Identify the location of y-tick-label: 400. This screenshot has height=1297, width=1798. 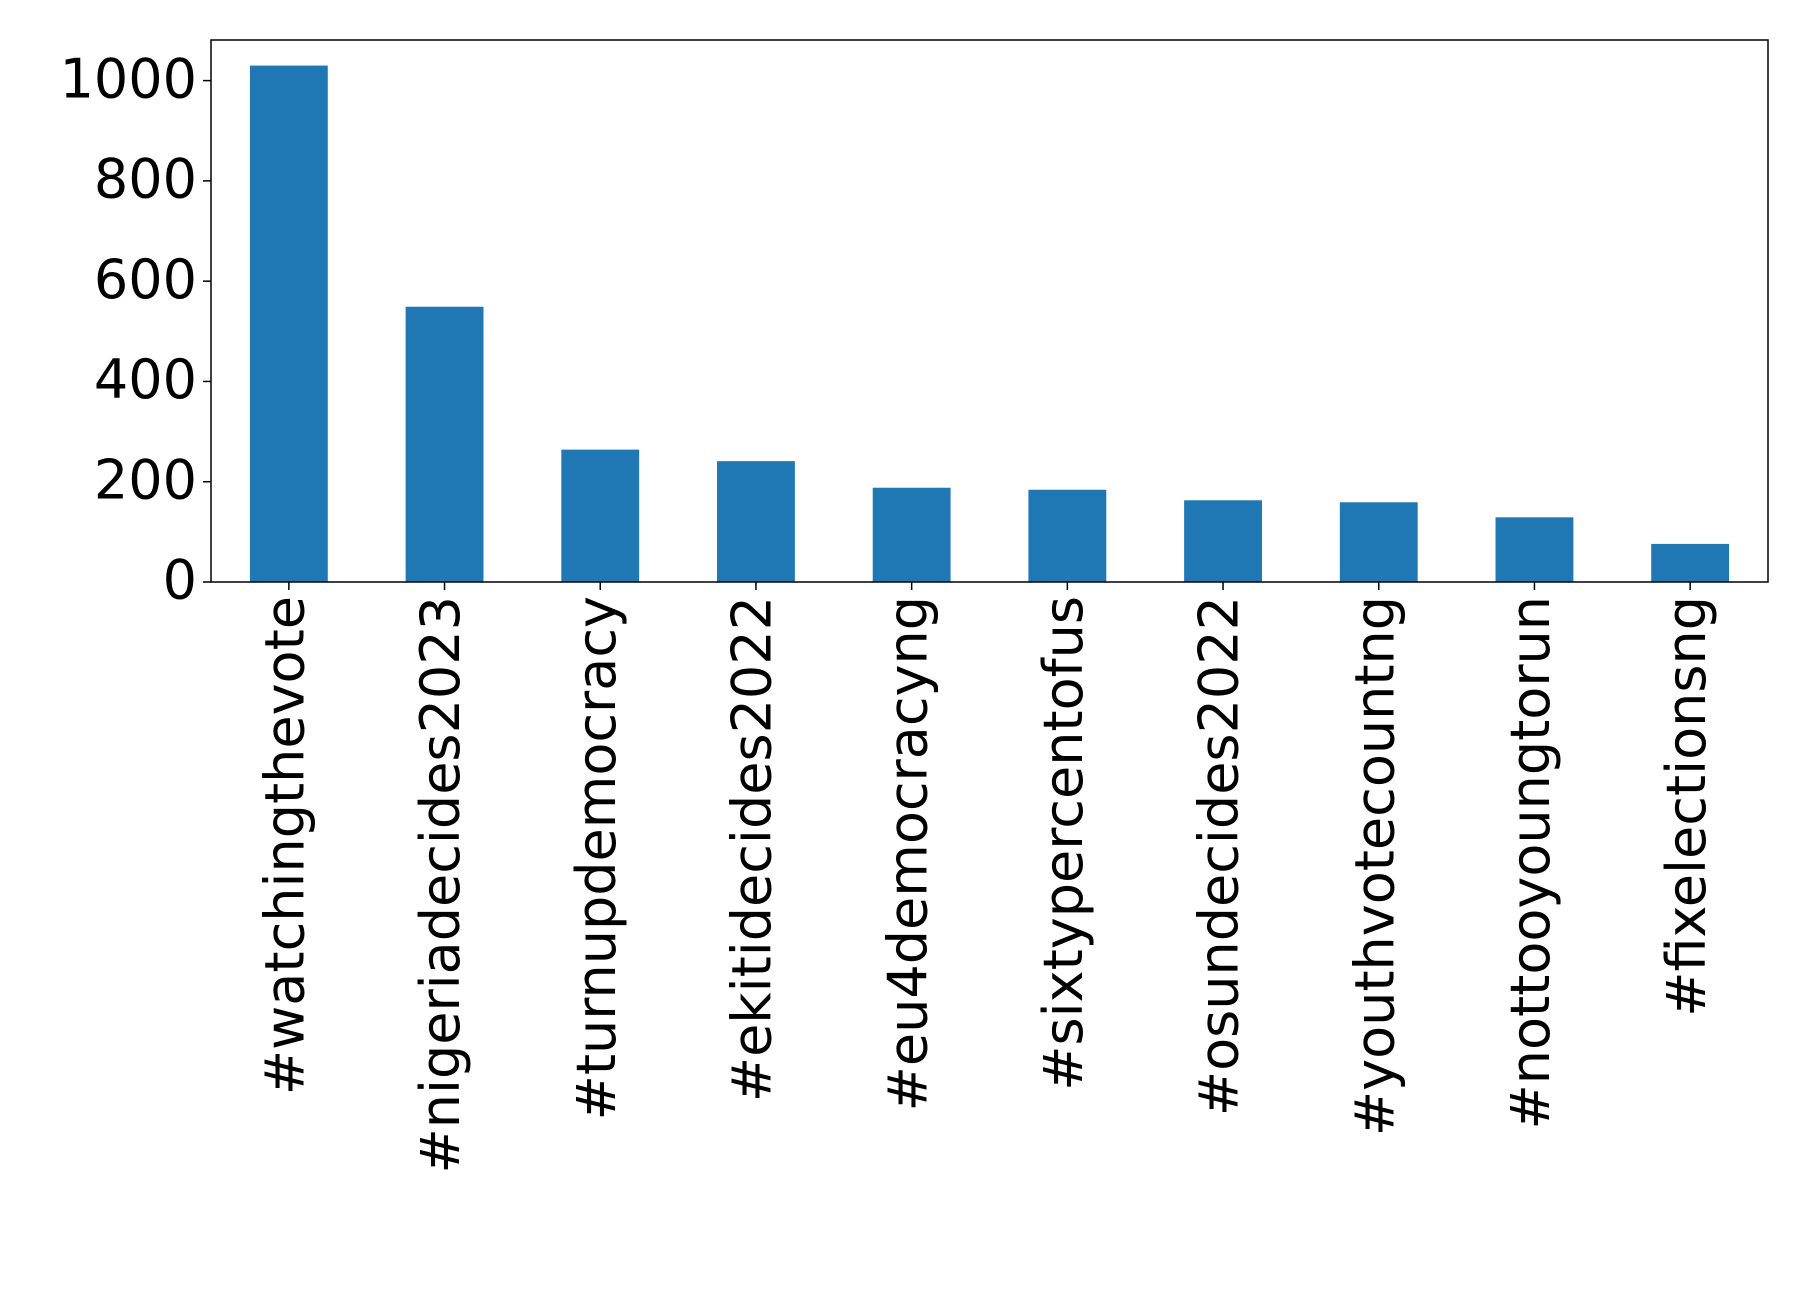
(145, 379).